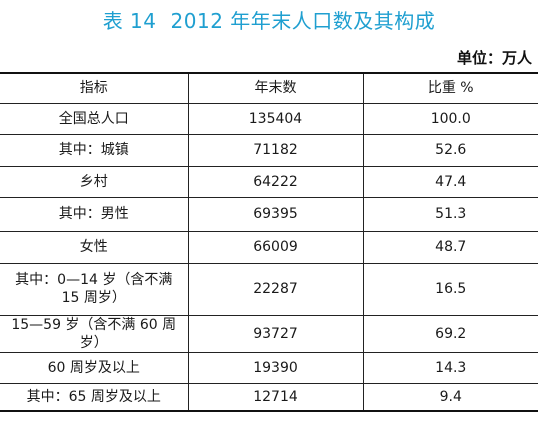 This screenshot has width=538, height=445. Describe the element at coordinates (275, 118) in the screenshot. I see `cell-value: 135404` at that location.